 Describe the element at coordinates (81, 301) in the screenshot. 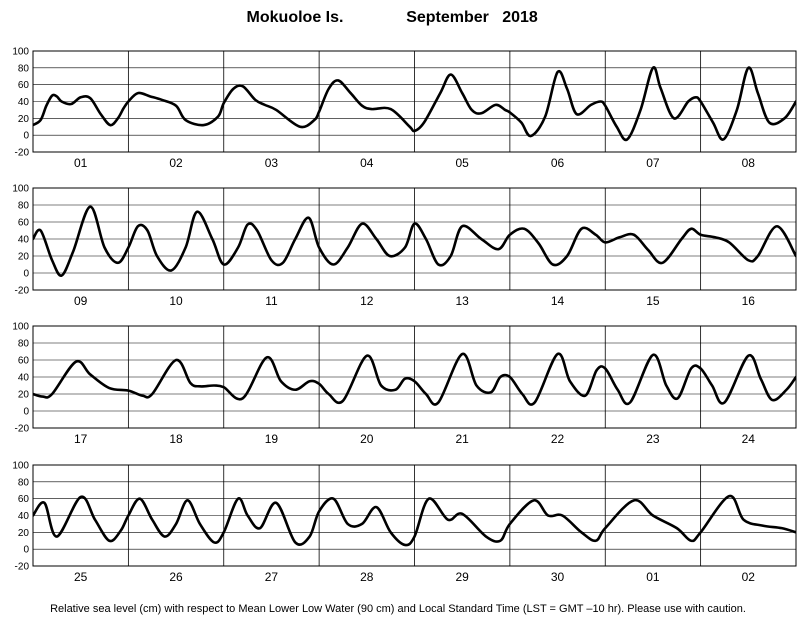

I see `day-label: 09` at that location.